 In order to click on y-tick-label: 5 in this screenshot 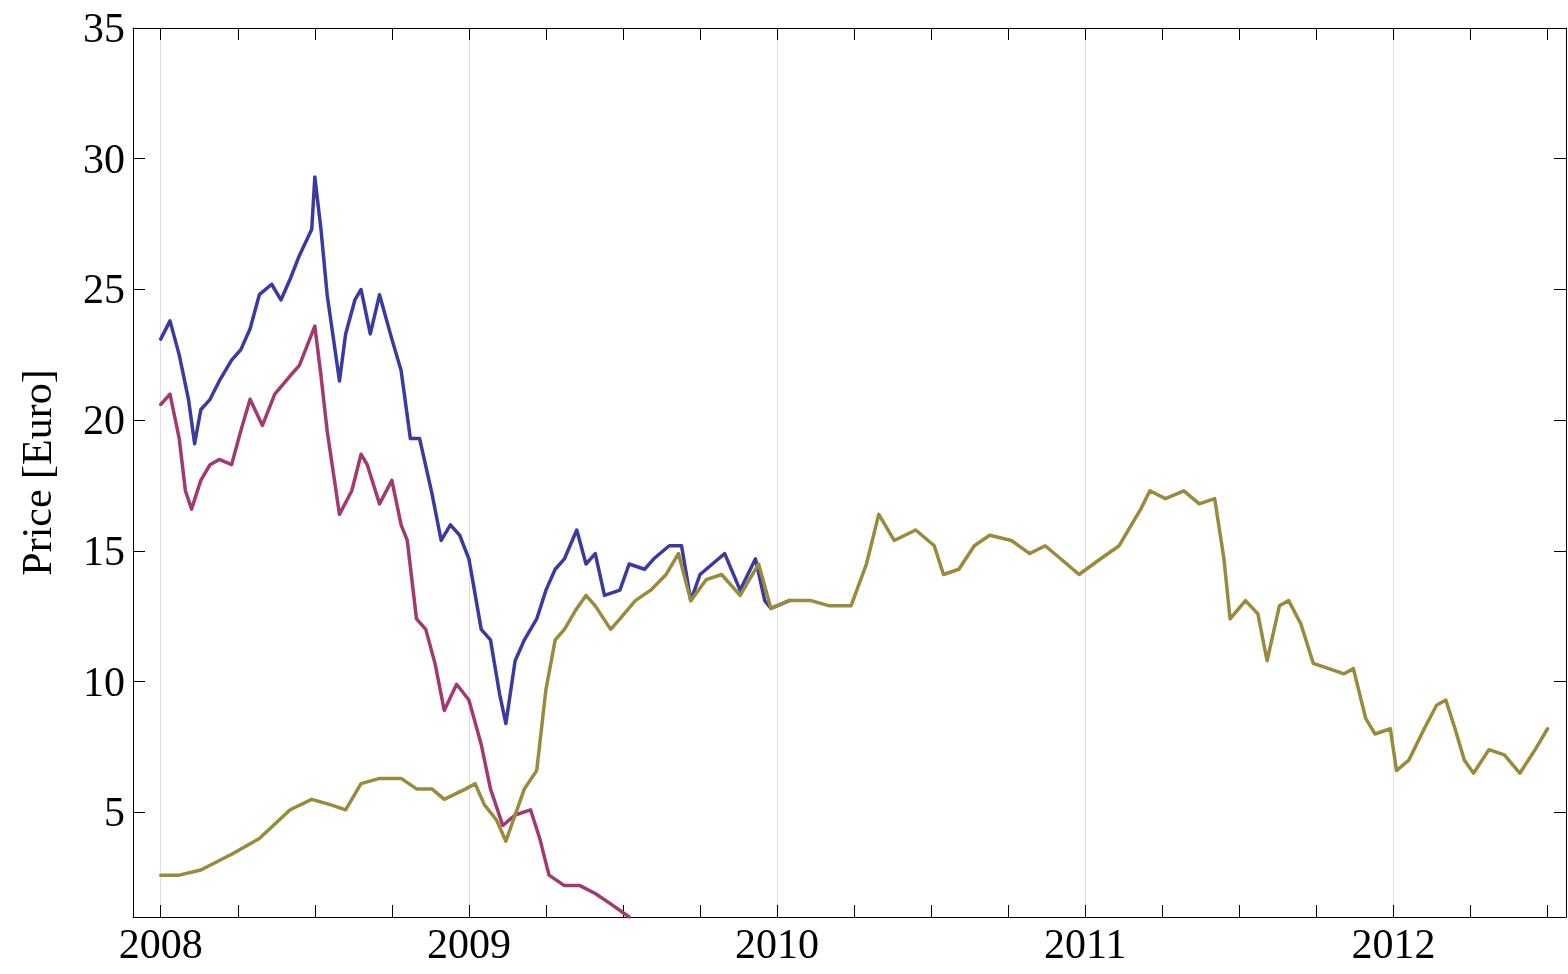, I will do `click(114, 812)`.